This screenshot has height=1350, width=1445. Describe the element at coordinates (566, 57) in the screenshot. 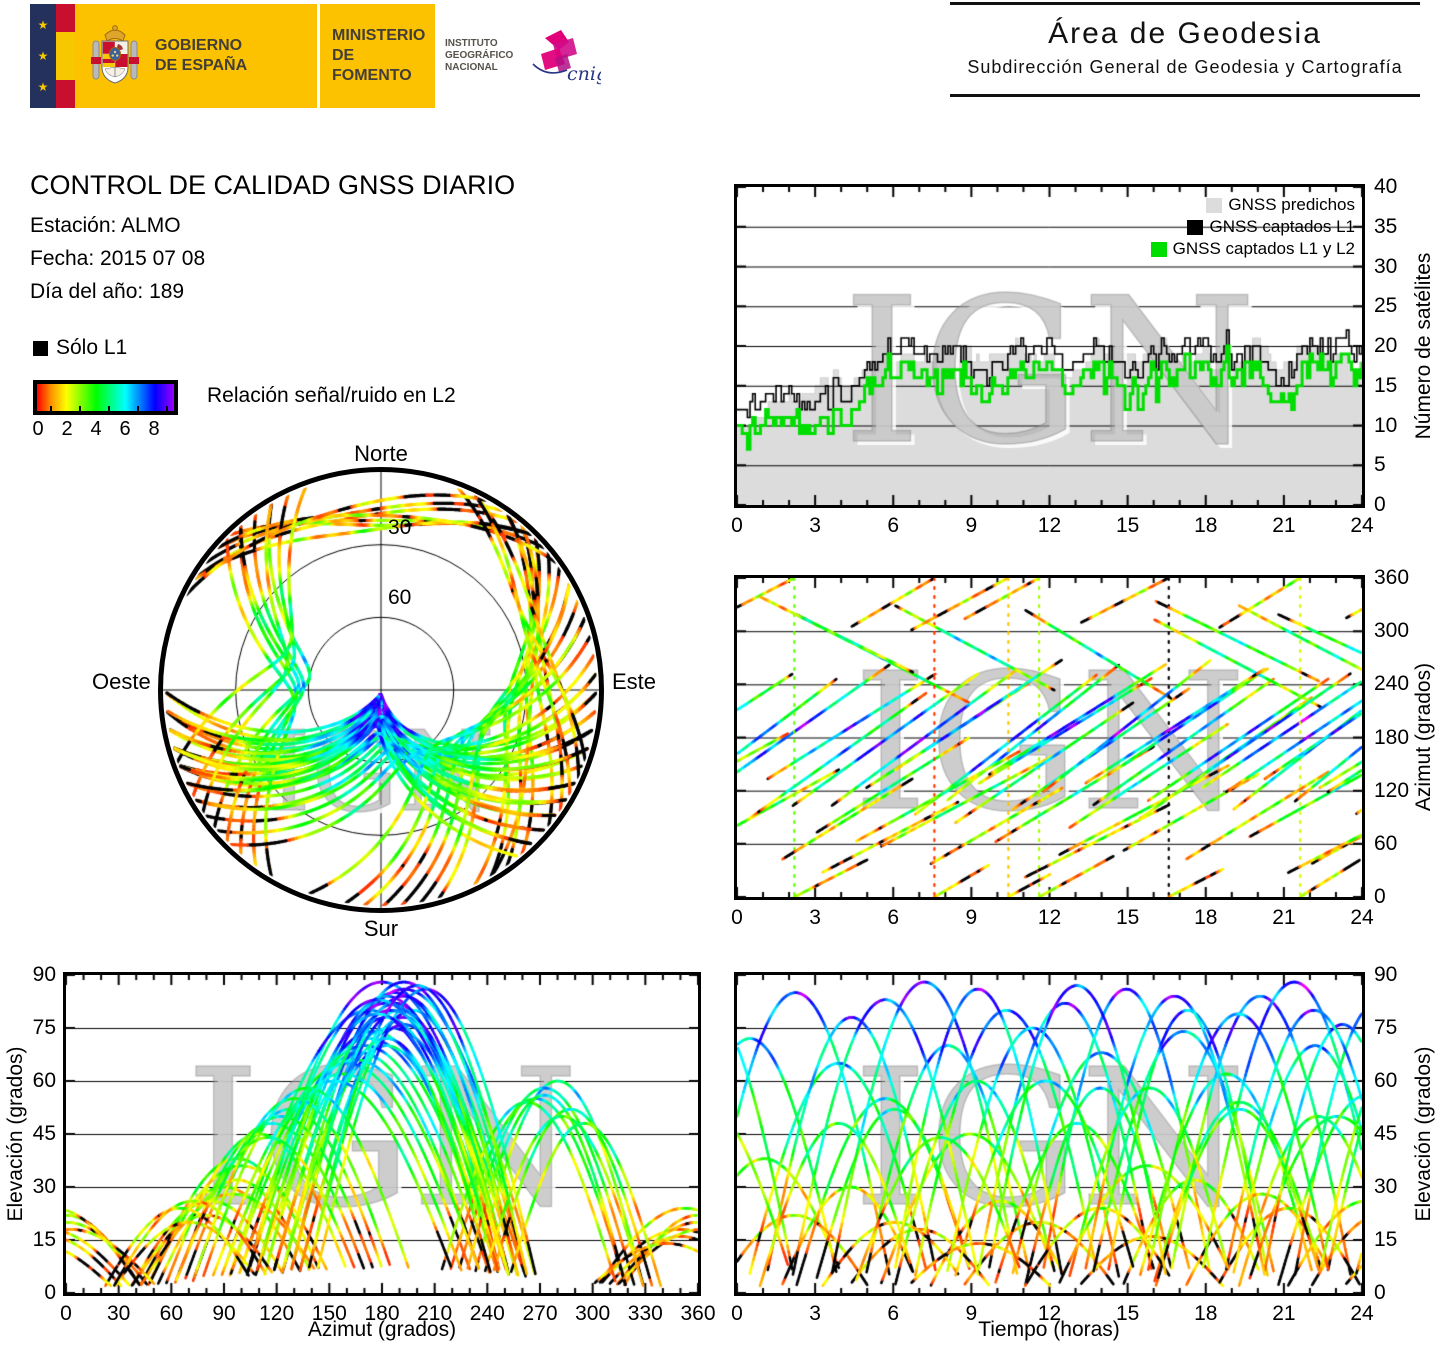

I see `cnig-logo-icon: cnig` at that location.